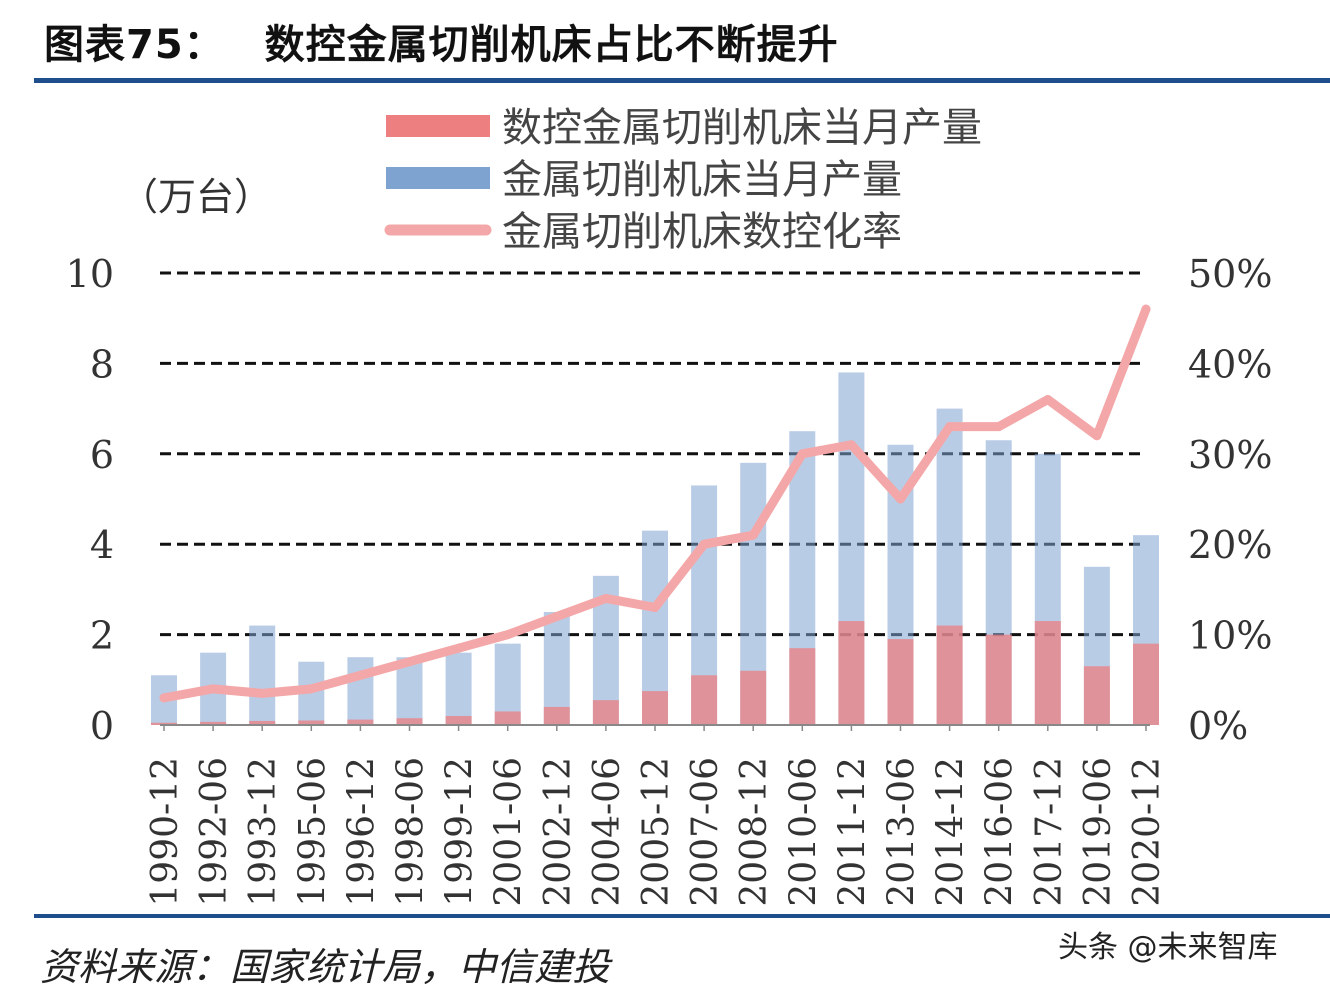  I want to click on figure-title: 数控金属切削机床占比不断提升, so click(551, 45).